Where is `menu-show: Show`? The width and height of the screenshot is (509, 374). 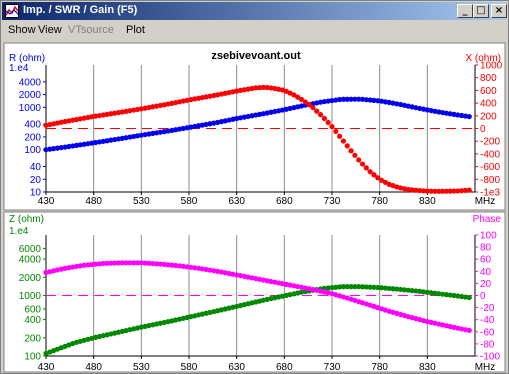 menu-show: Show is located at coordinates (22, 30).